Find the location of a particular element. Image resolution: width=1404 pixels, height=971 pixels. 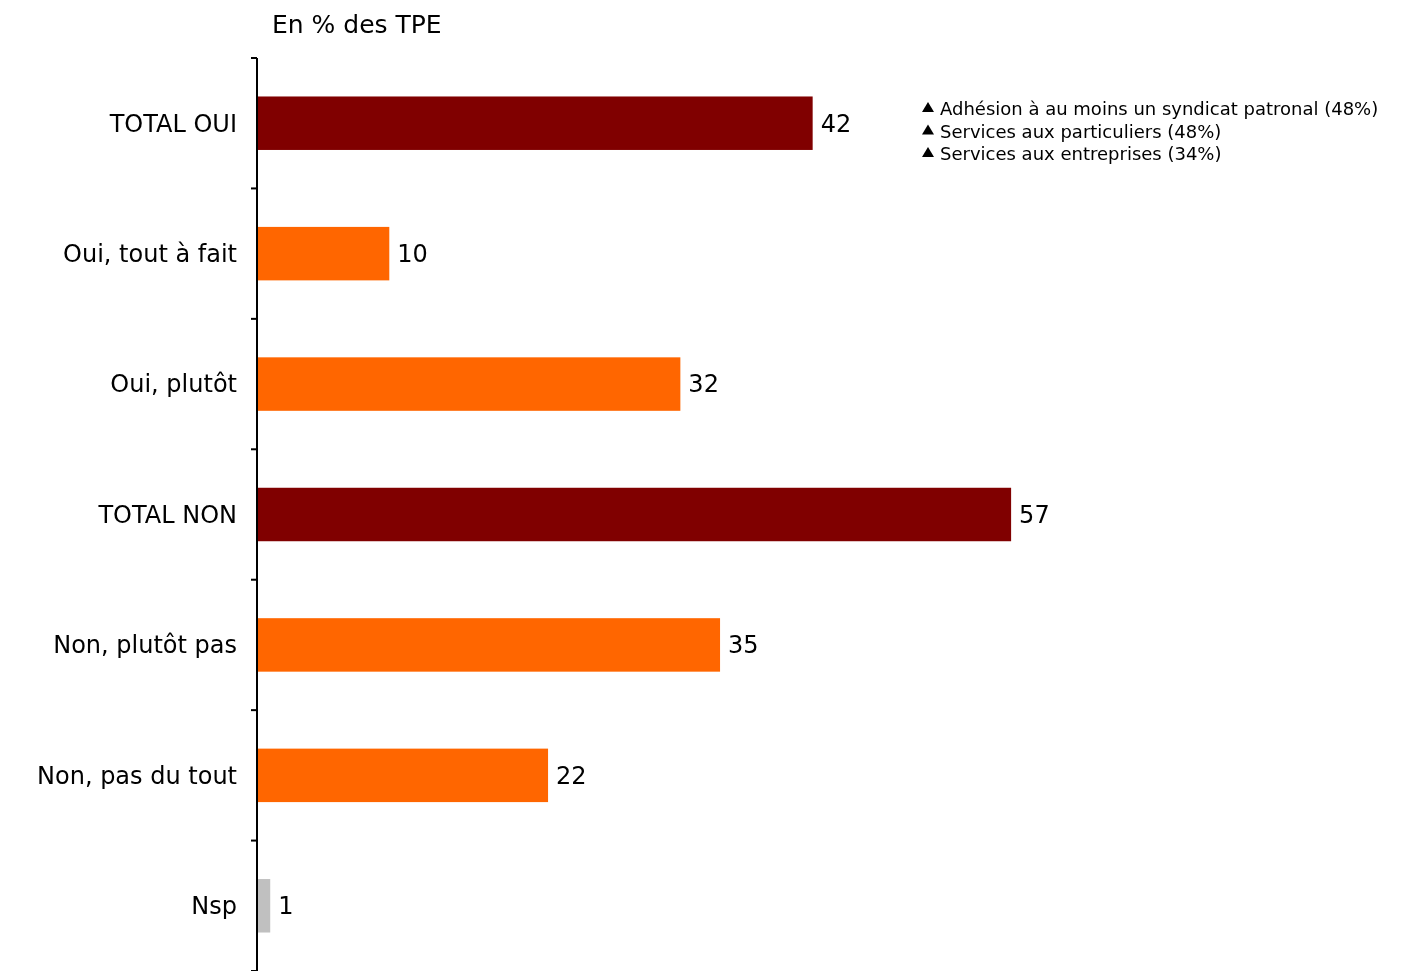

data-label: 22 is located at coordinates (571, 775).